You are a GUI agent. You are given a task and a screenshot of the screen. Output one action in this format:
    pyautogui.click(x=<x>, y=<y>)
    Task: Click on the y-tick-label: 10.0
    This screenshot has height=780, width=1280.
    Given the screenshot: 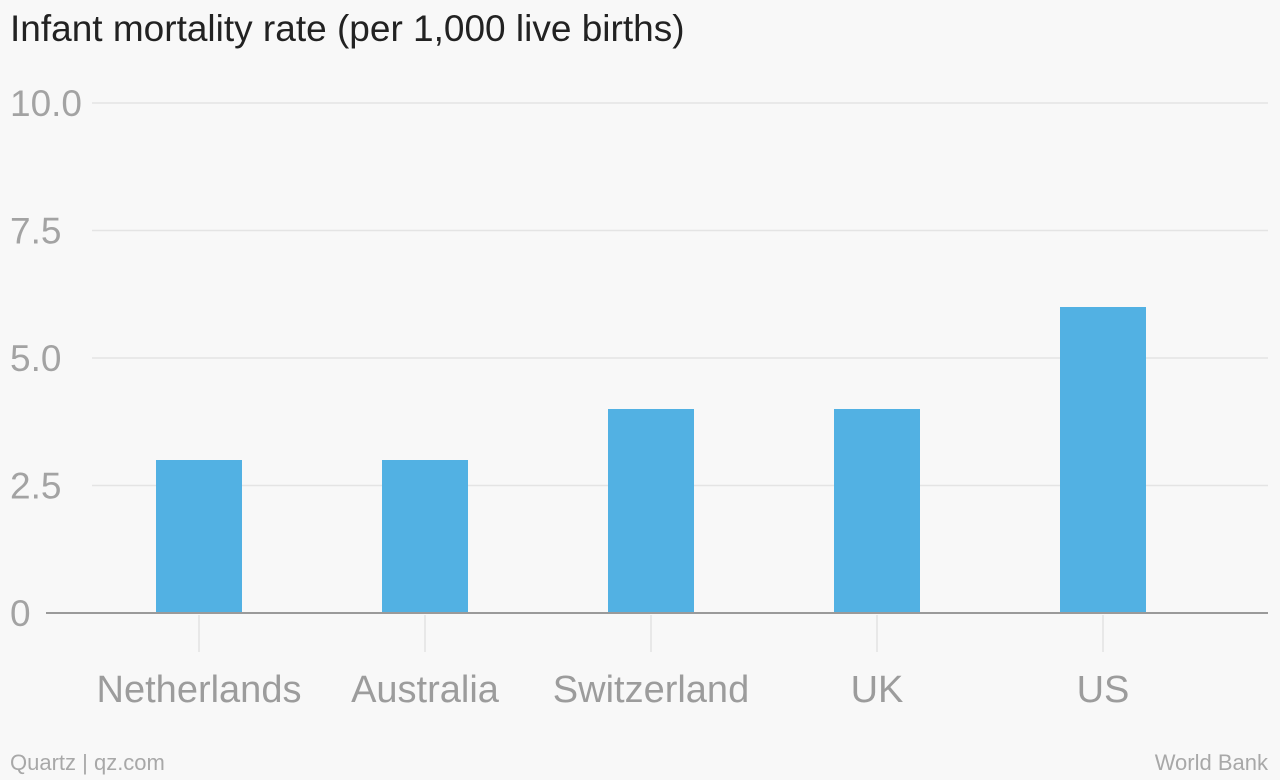 What is the action you would take?
    pyautogui.click(x=46, y=103)
    